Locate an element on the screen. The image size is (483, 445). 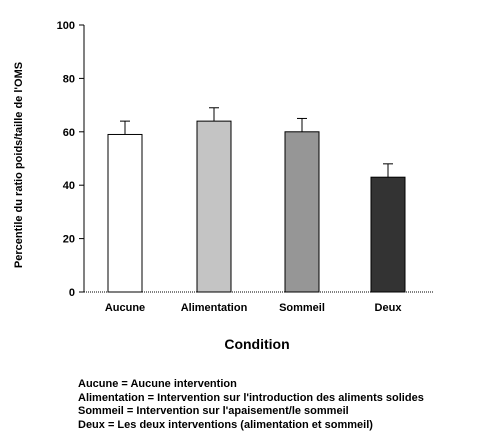
bar-sommeil is located at coordinates (302, 212).